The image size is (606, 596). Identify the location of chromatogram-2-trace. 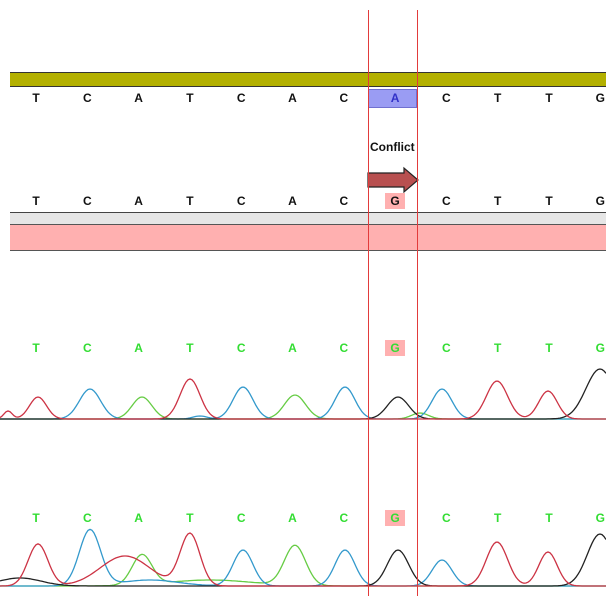
(303, 556).